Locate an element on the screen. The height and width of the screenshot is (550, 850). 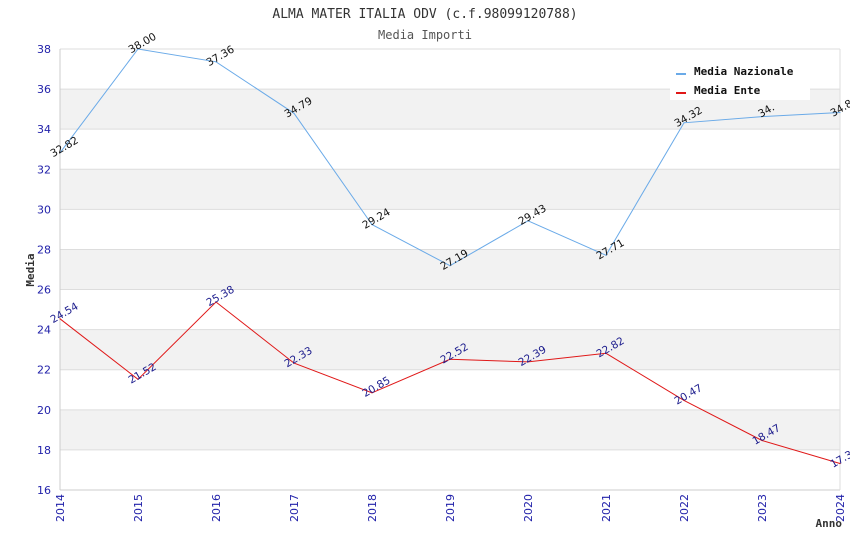
y-tick-label: 32 is located at coordinates (44, 169).